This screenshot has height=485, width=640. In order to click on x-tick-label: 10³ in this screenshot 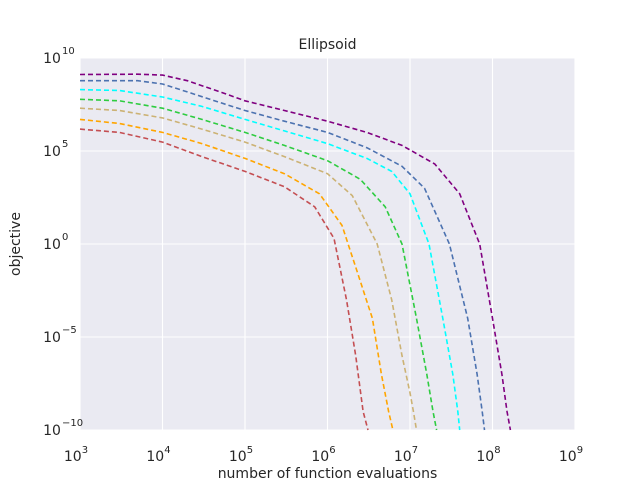, I will do `click(76, 455)`.